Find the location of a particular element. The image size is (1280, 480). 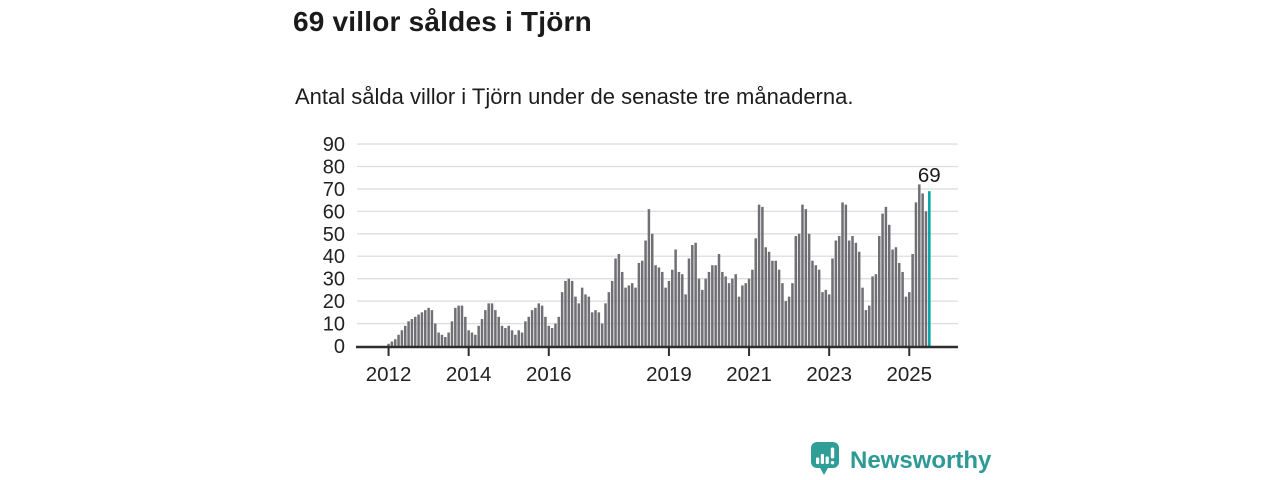

value-annotation: 69 is located at coordinates (929, 175).